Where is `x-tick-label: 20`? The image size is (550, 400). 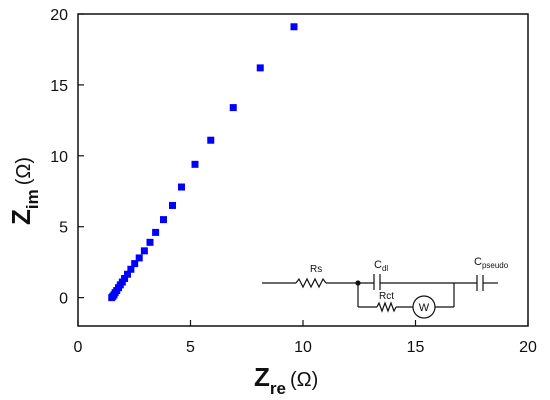 x-tick-label: 20 is located at coordinates (528, 347).